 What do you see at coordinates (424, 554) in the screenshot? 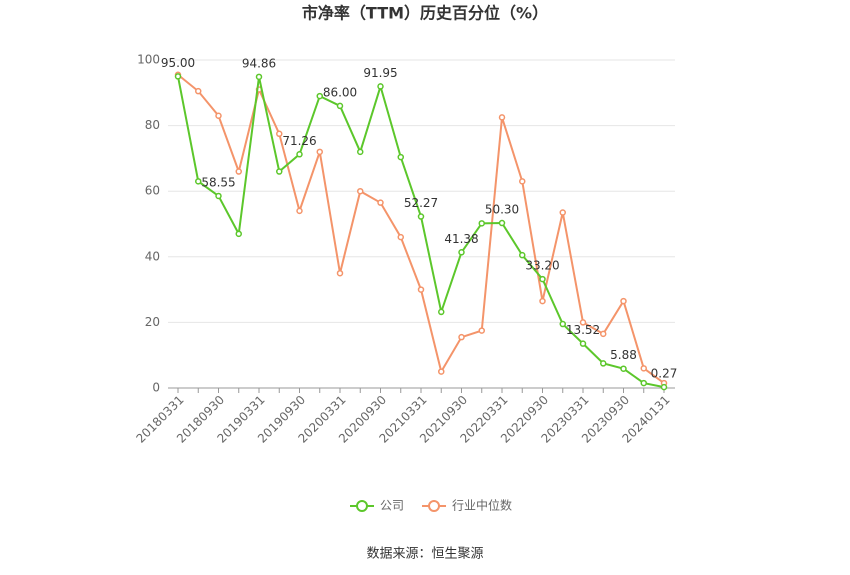
I see `source-note: 数据来源：恒生聚源` at bounding box center [424, 554].